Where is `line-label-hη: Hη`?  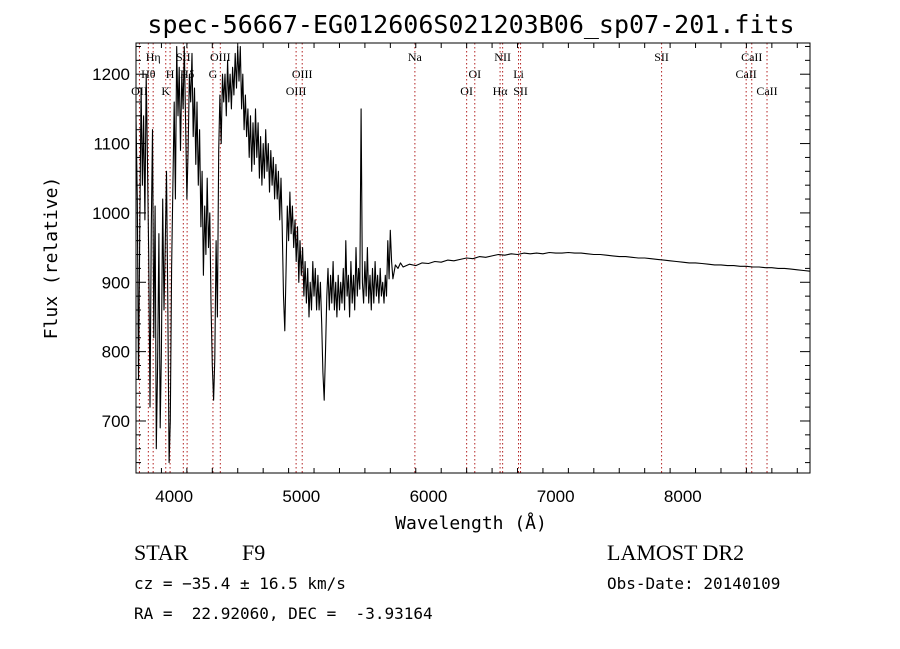 line-label-hη: Hη is located at coordinates (153, 57).